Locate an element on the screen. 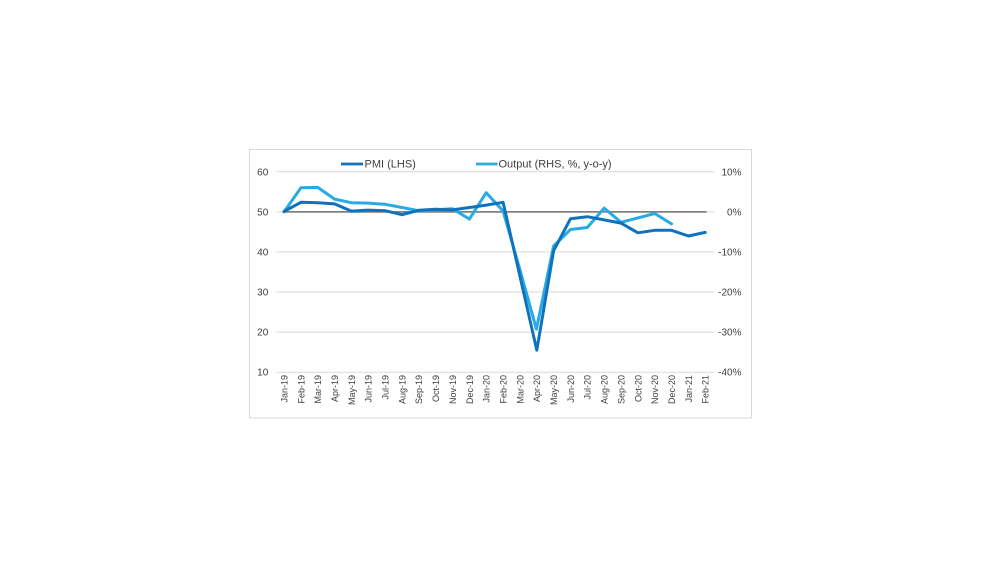 The image size is (1000, 570). svg-text: 50 is located at coordinates (263, 212).